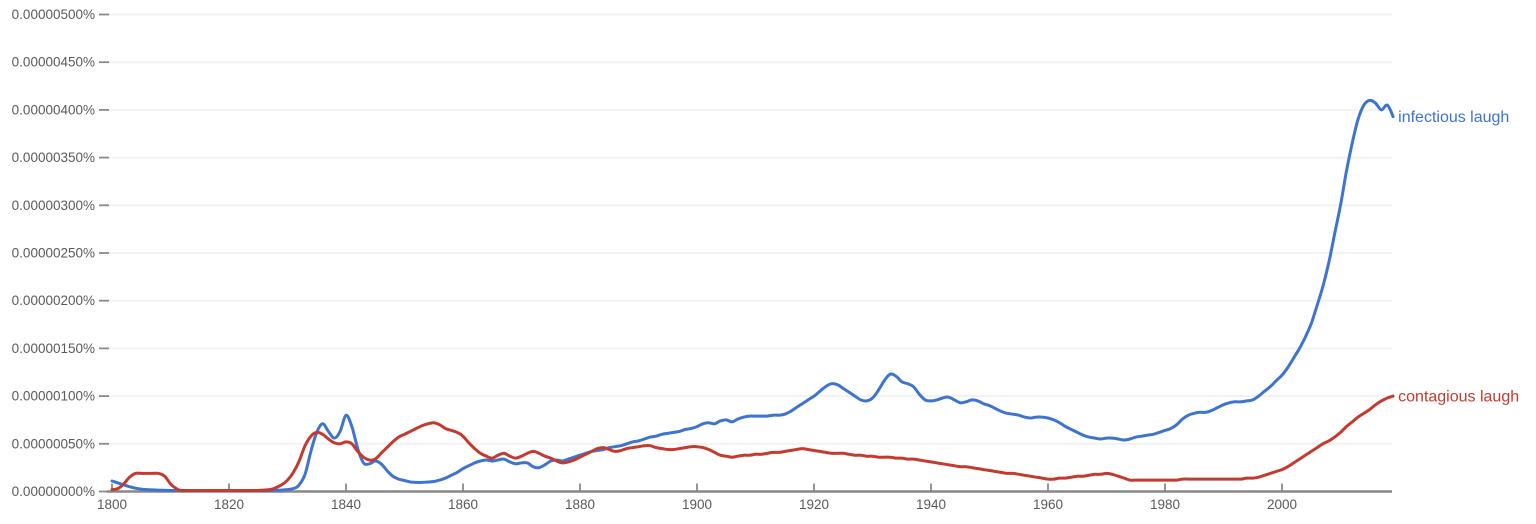 Image resolution: width=1536 pixels, height=524 pixels. What do you see at coordinates (53, 348) in the screenshot?
I see `y-axis-tick-label: 0.00000150%` at bounding box center [53, 348].